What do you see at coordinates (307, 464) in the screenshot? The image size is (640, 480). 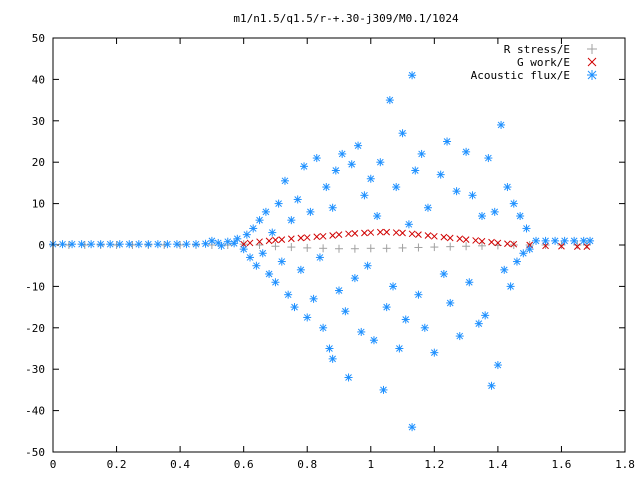 I see `x-tick-label: 0.8` at bounding box center [307, 464].